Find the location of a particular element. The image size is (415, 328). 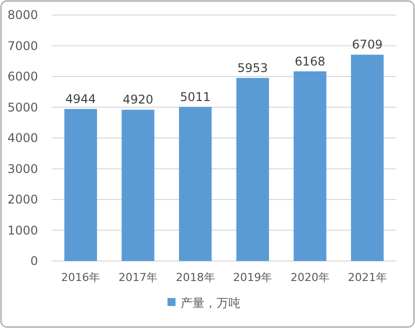

data-label: 5011 is located at coordinates (195, 97).